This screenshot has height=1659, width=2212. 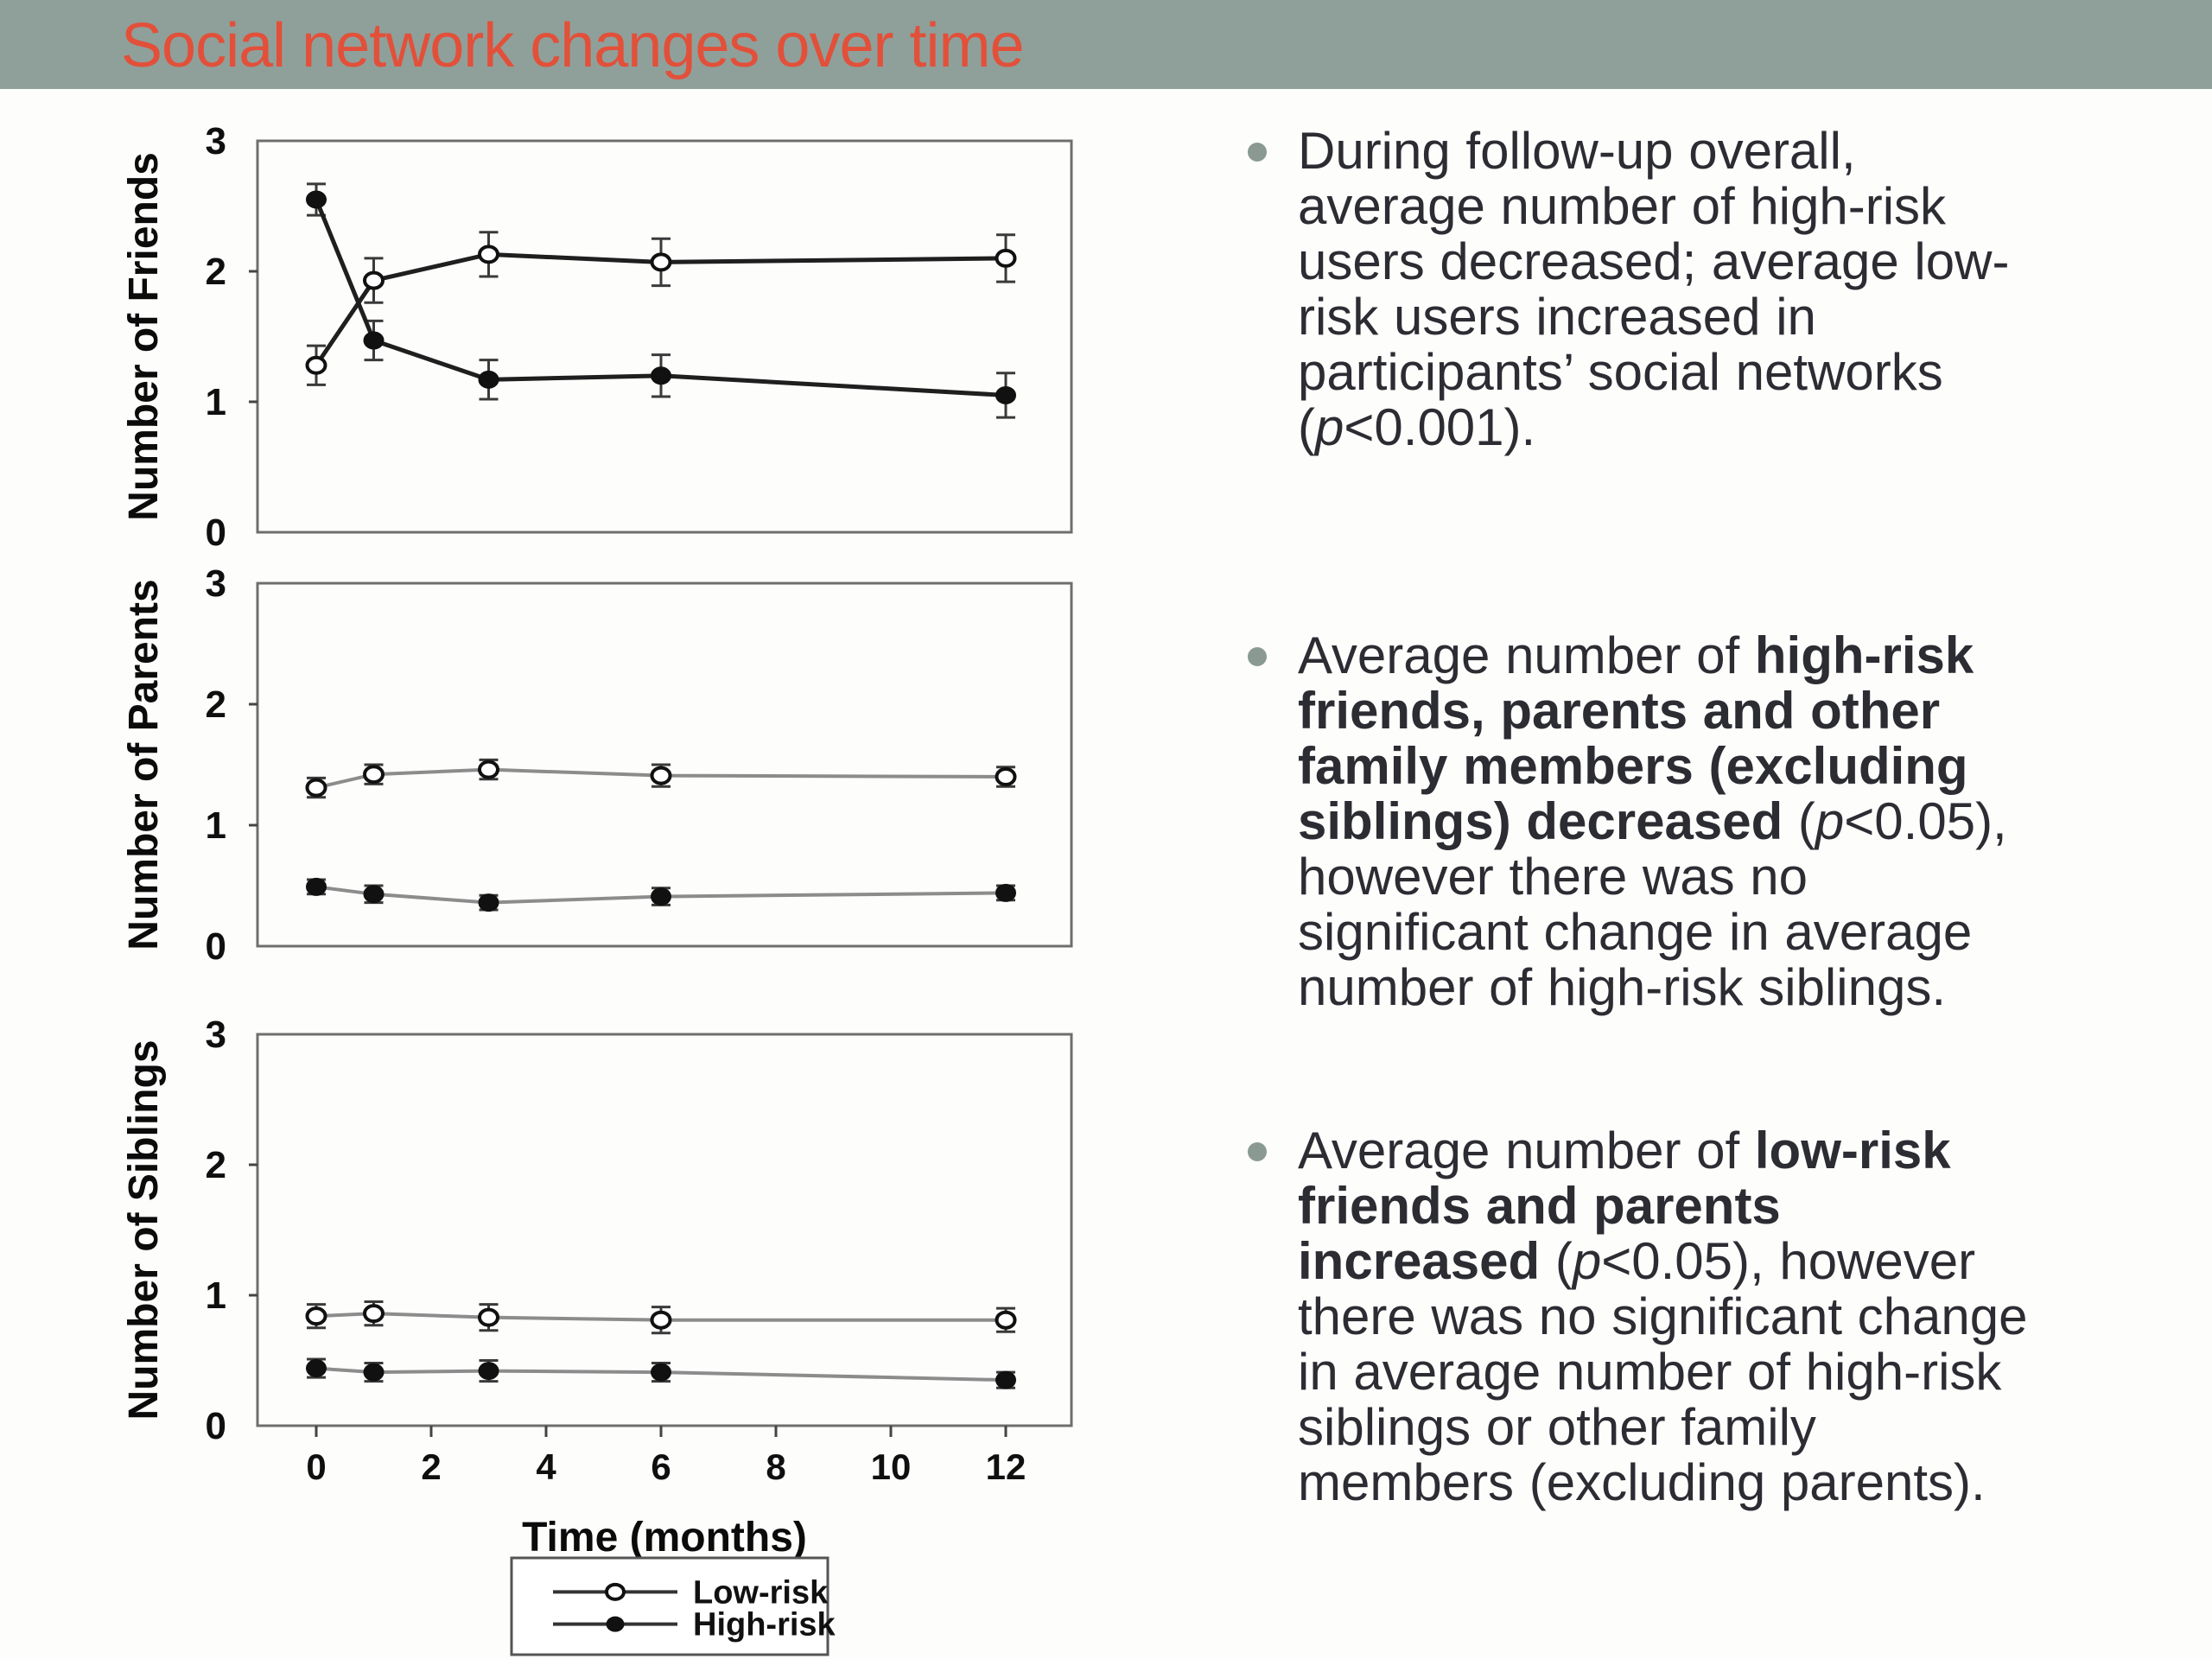 What do you see at coordinates (431, 1466) in the screenshot?
I see `x-tick-label: 2` at bounding box center [431, 1466].